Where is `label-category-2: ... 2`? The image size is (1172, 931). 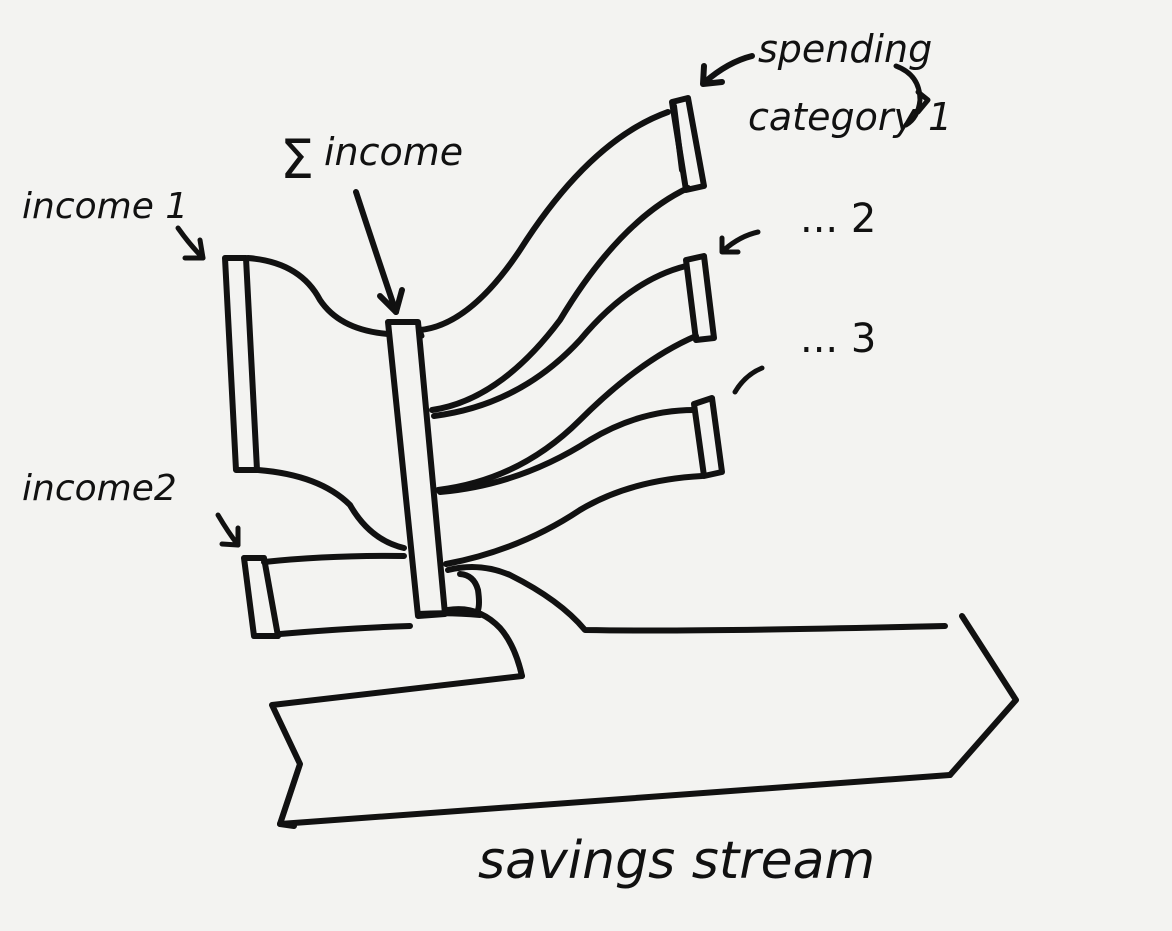 label-category-2: ... 2 is located at coordinates (838, 219).